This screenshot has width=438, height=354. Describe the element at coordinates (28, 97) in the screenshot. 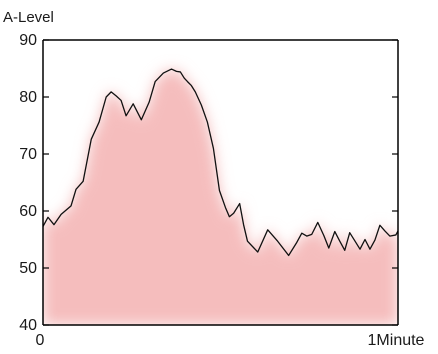

I see `y-tick-label: 80` at that location.